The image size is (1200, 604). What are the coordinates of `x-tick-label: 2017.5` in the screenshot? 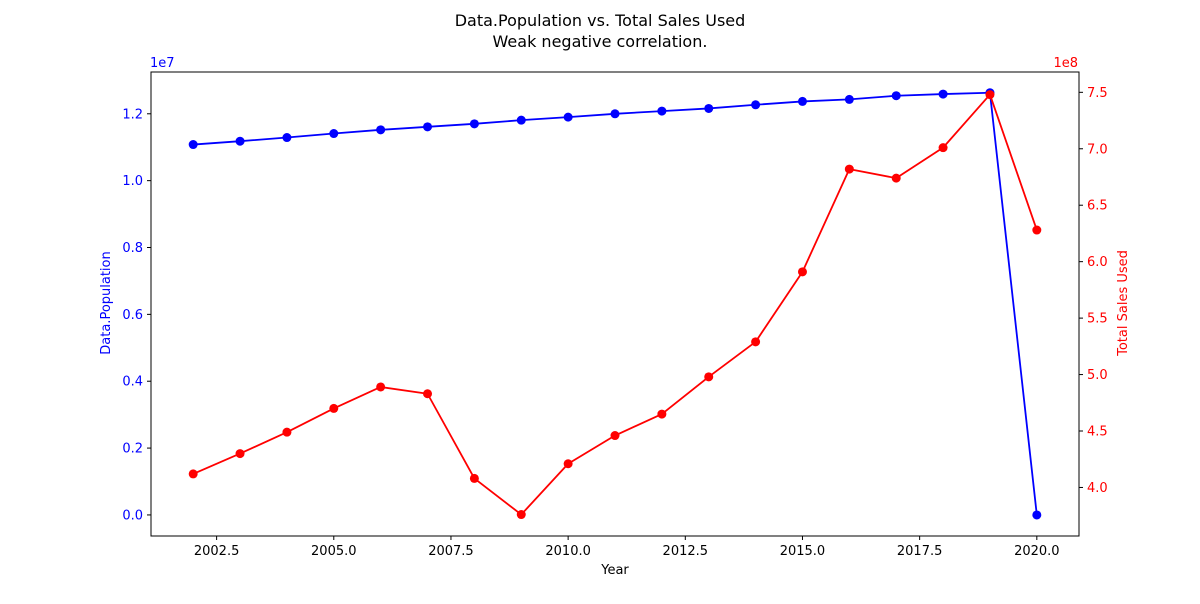 It's located at (920, 551).